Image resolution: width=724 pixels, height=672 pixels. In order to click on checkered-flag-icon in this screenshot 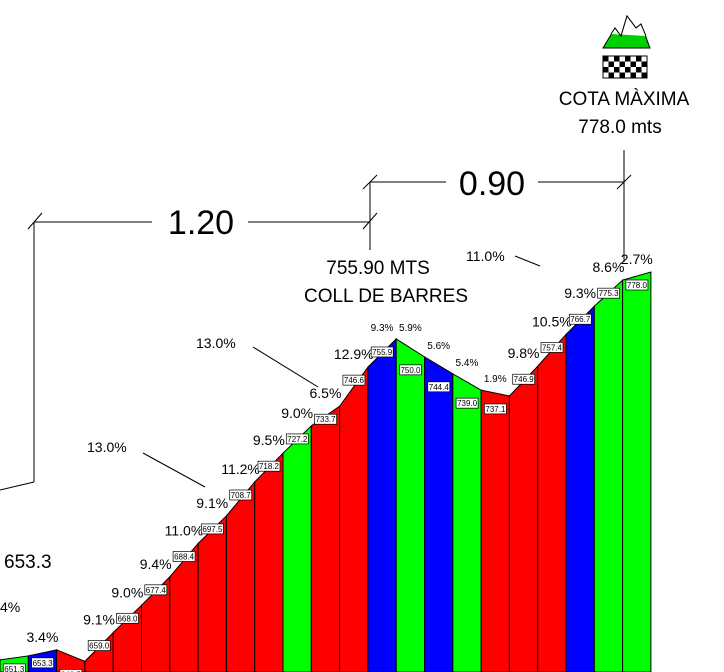, I will do `click(625, 67)`.